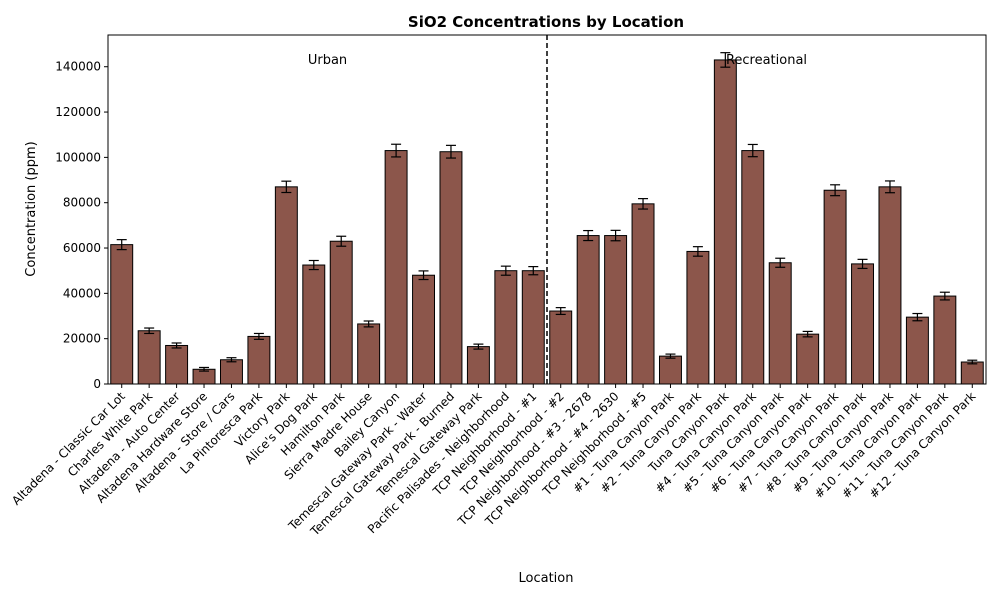 The height and width of the screenshot is (600, 1000). What do you see at coordinates (546, 578) in the screenshot?
I see `x-axis-label: Location` at bounding box center [546, 578].